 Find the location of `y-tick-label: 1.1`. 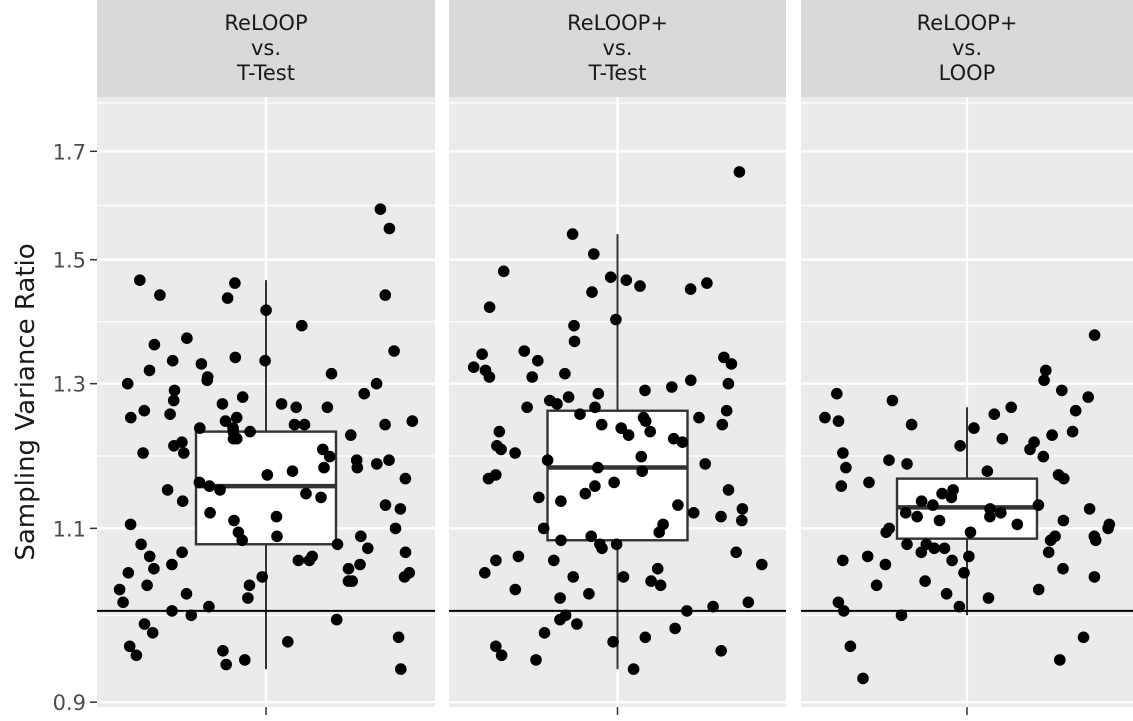

y-tick-label: 1.1 is located at coordinates (69, 529).